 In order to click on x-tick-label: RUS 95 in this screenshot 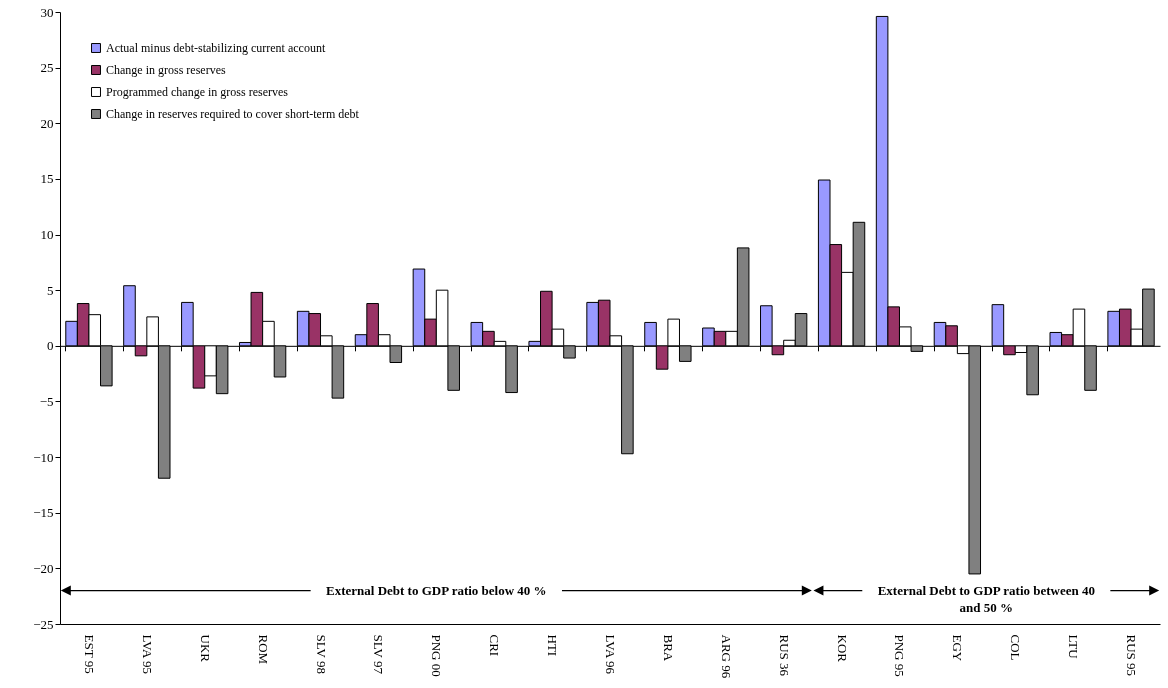, I will do `click(1132, 655)`.